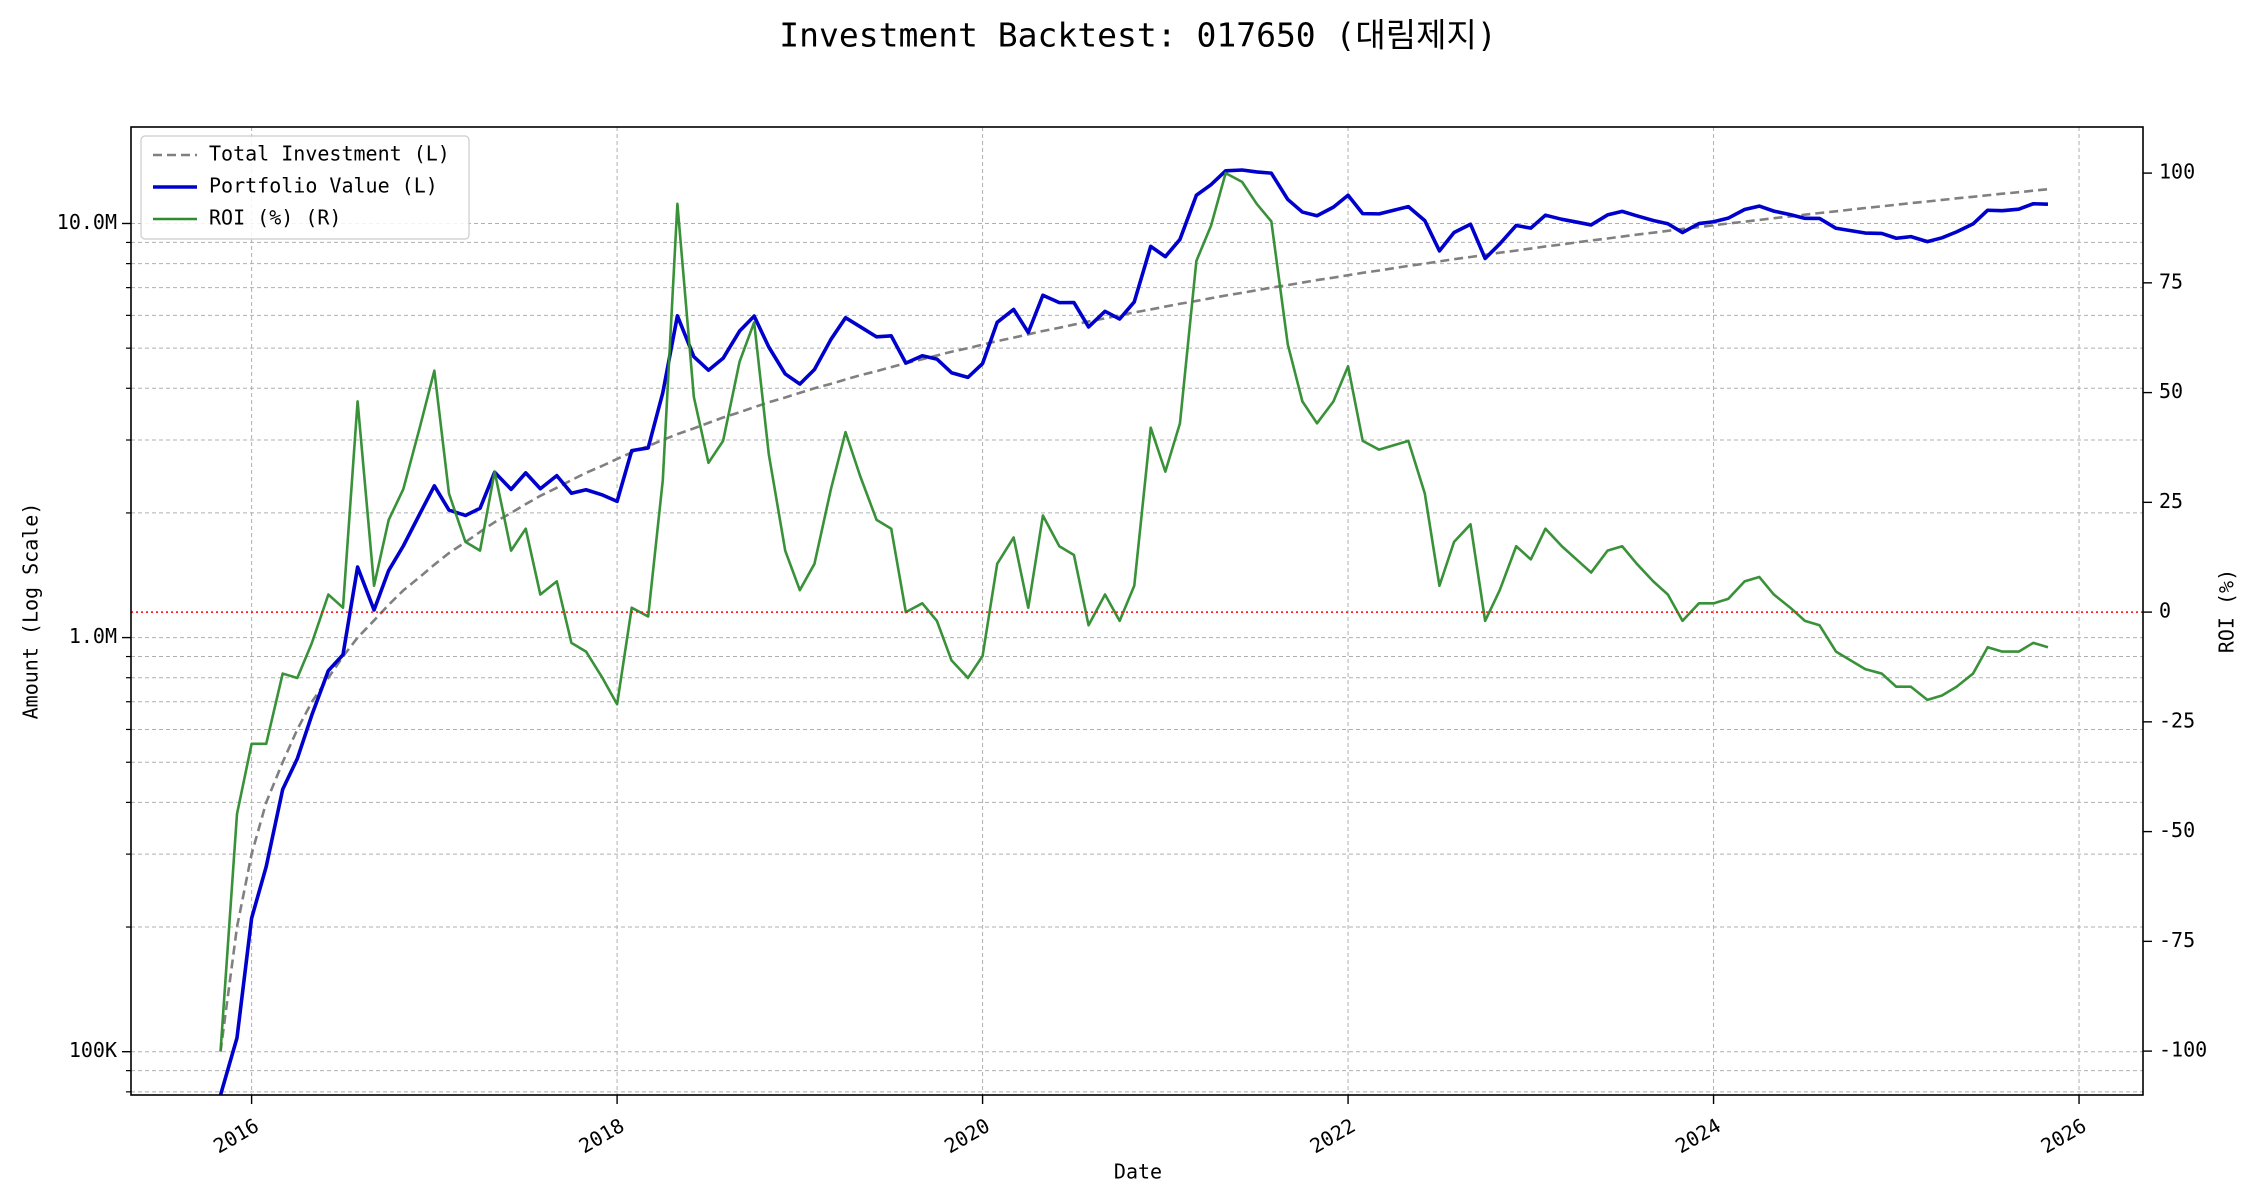 Image resolution: width=2250 pixels, height=1200 pixels. I want to click on y2-tick-label: 50, so click(2171, 391).